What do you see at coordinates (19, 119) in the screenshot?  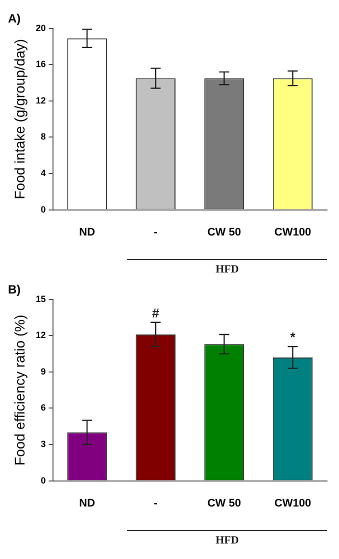 I see `y-axis-title: Food intake (g/group/day)` at bounding box center [19, 119].